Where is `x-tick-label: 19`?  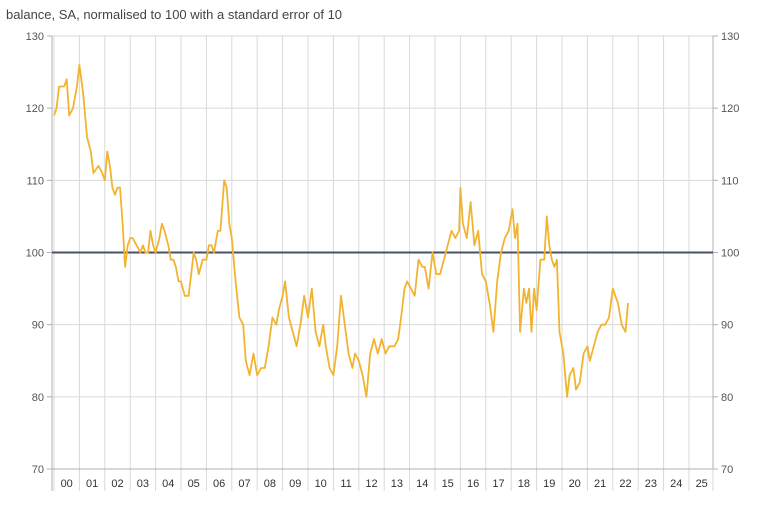
x-tick-label: 19 is located at coordinates (549, 484).